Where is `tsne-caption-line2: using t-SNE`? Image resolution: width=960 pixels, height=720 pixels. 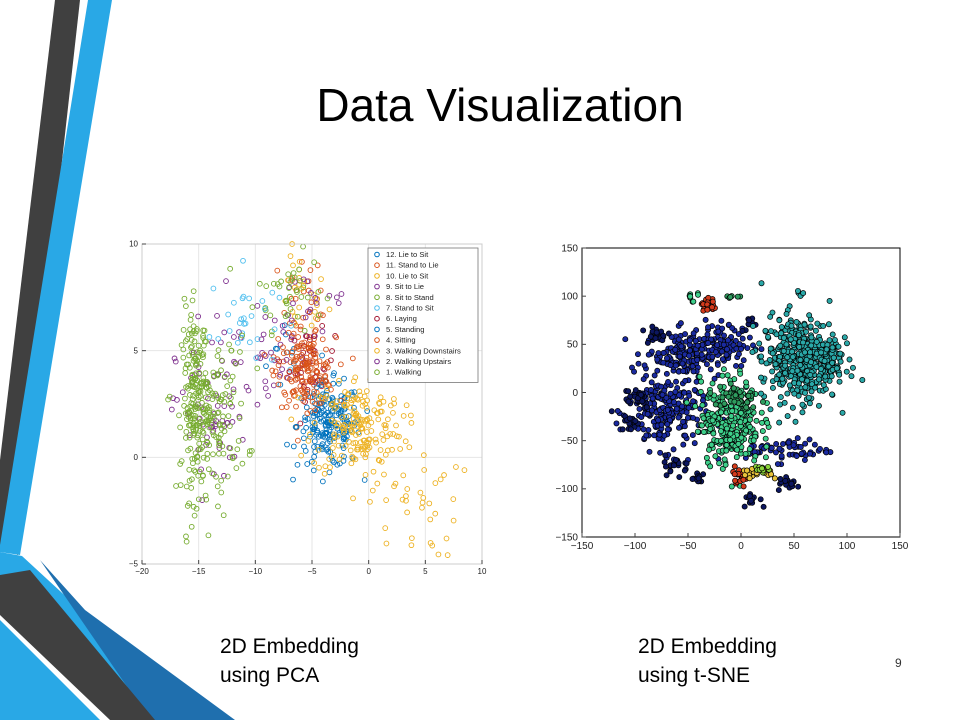
tsne-caption-line2: using t-SNE is located at coordinates (694, 675).